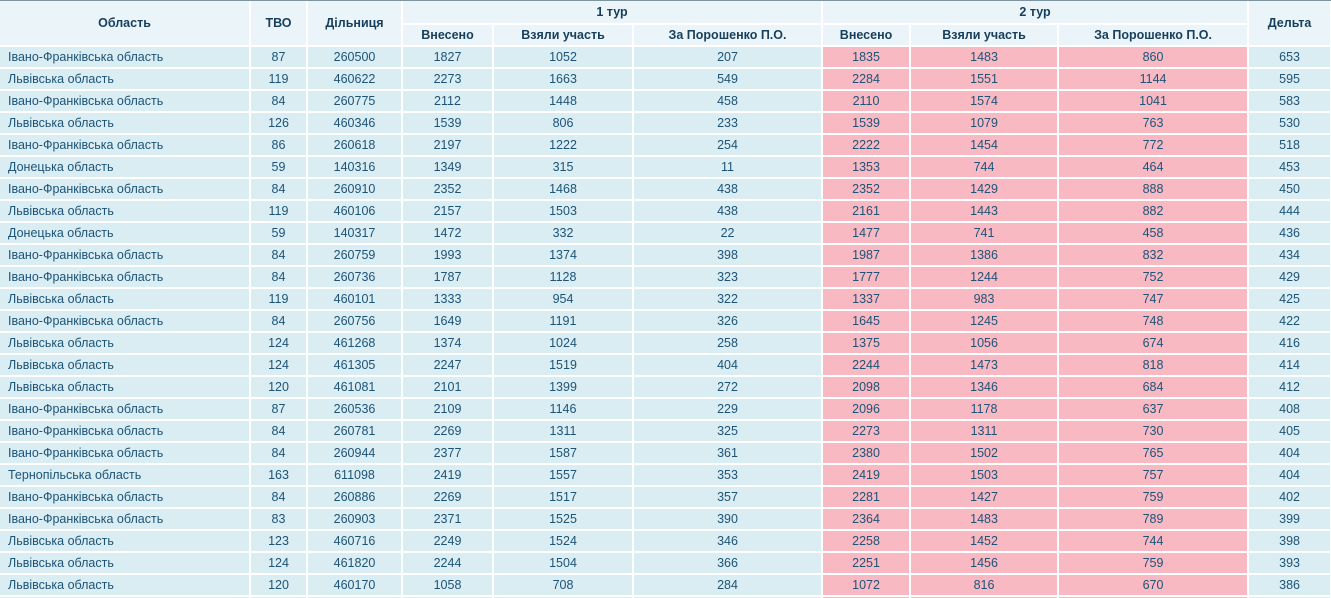  What do you see at coordinates (279, 519) in the screenshot?
I see `cell-tvo: 83` at bounding box center [279, 519].